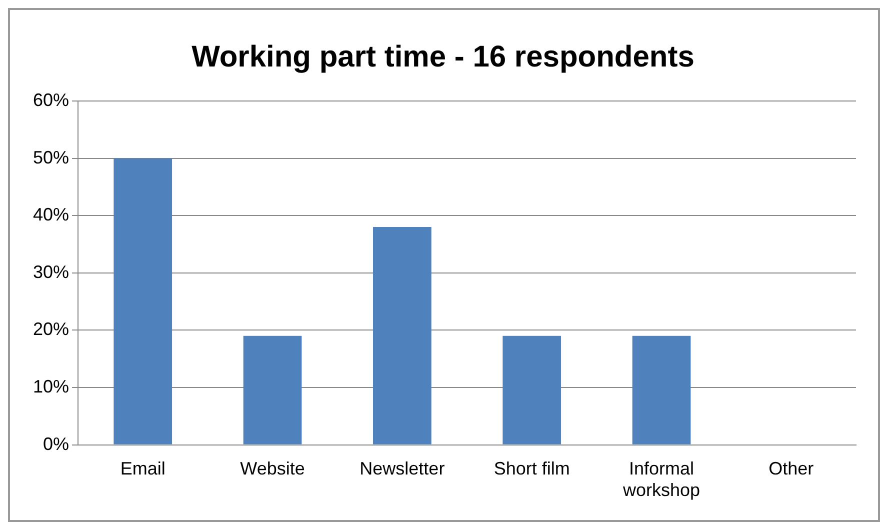  What do you see at coordinates (143, 468) in the screenshot?
I see `x-tick-label: Email` at bounding box center [143, 468].